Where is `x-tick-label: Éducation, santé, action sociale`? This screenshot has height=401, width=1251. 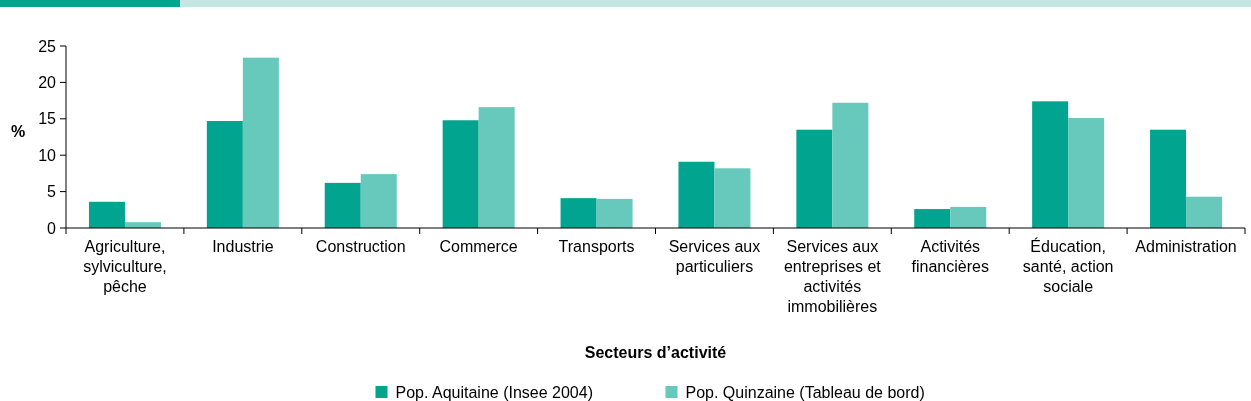 x-tick-label: Éducation, santé, action sociale is located at coordinates (1068, 266).